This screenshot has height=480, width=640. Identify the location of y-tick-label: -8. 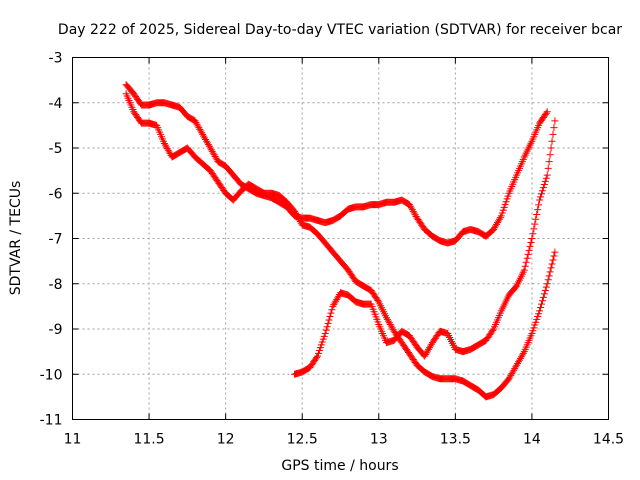
(56, 285).